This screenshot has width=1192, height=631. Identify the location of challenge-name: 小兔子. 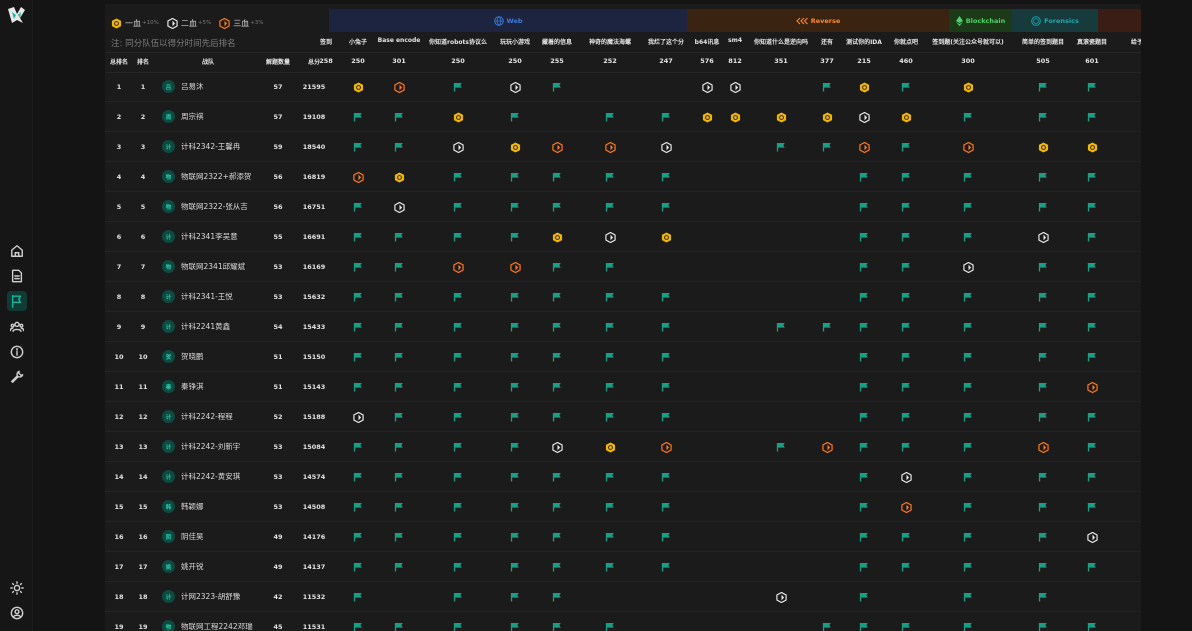
(358, 42).